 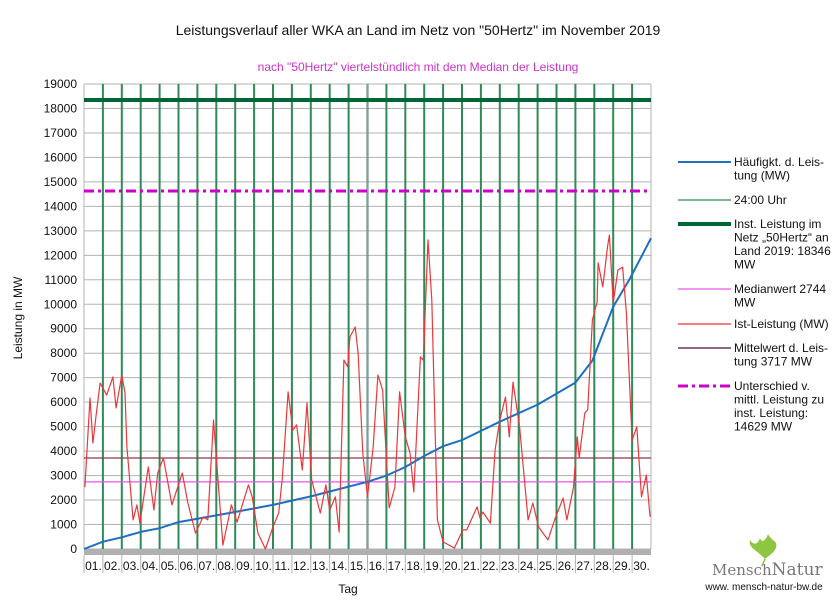 I want to click on y-tick-label: 4000, so click(x=63, y=451).